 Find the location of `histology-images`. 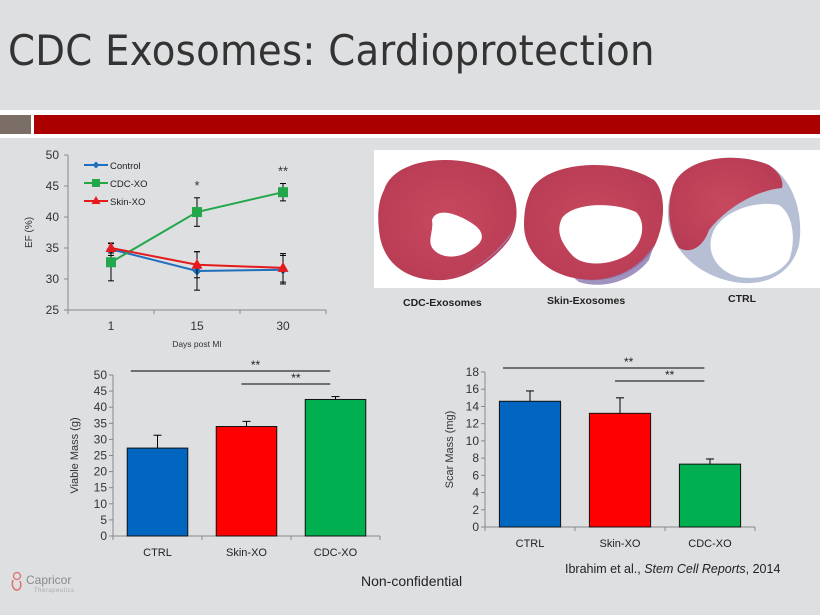

histology-images is located at coordinates (589, 221).